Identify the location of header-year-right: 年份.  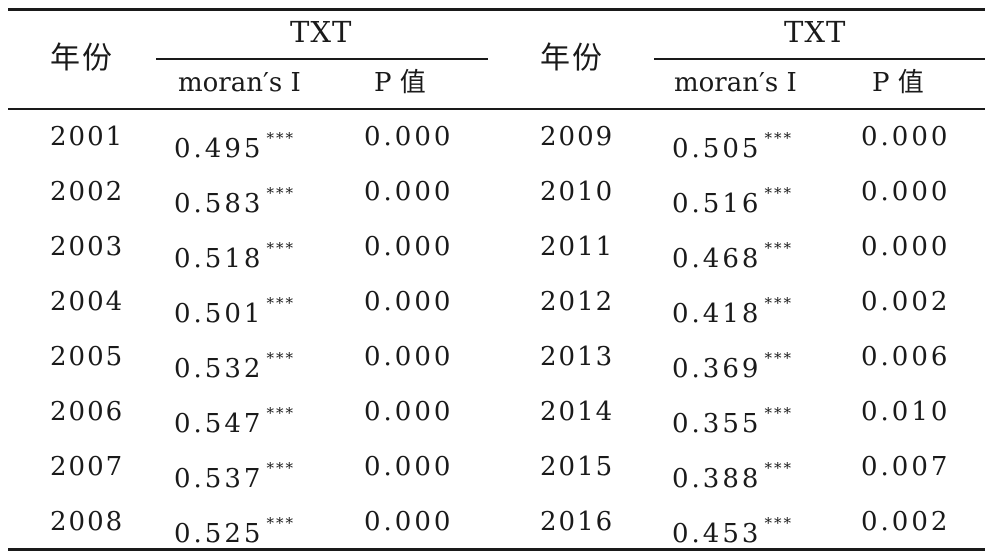
(572, 58).